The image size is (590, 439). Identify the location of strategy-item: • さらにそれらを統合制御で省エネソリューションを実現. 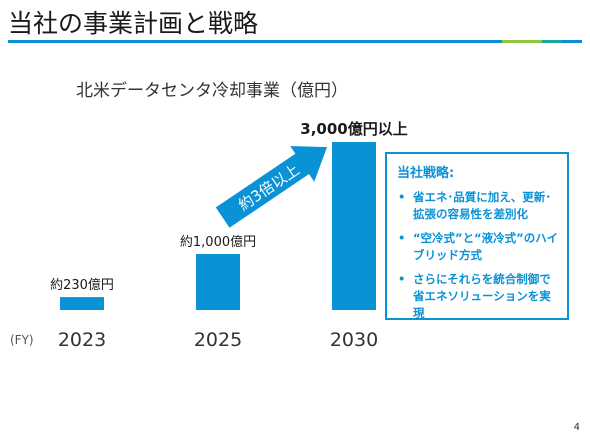
(478, 296).